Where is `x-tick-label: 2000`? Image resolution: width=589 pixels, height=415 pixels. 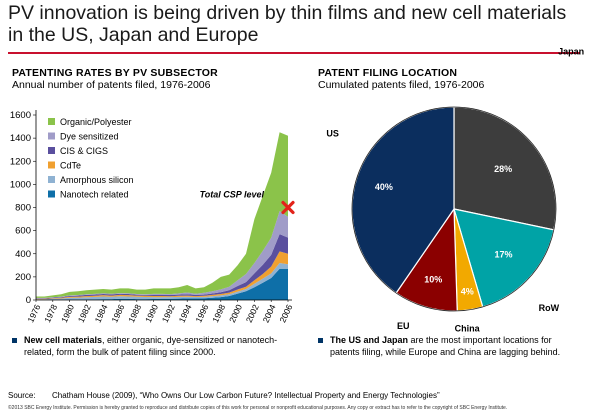 x-tick-label: 2000 is located at coordinates (235, 314).